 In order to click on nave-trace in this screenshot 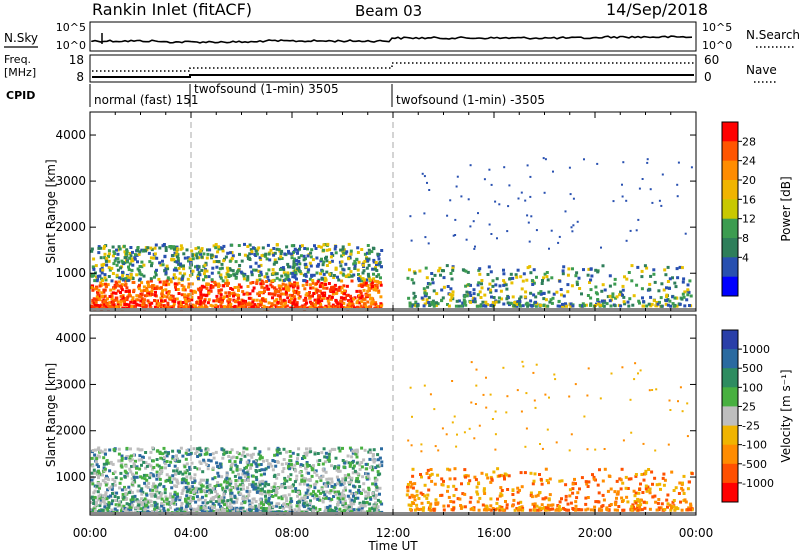, I will do `click(393, 67)`.